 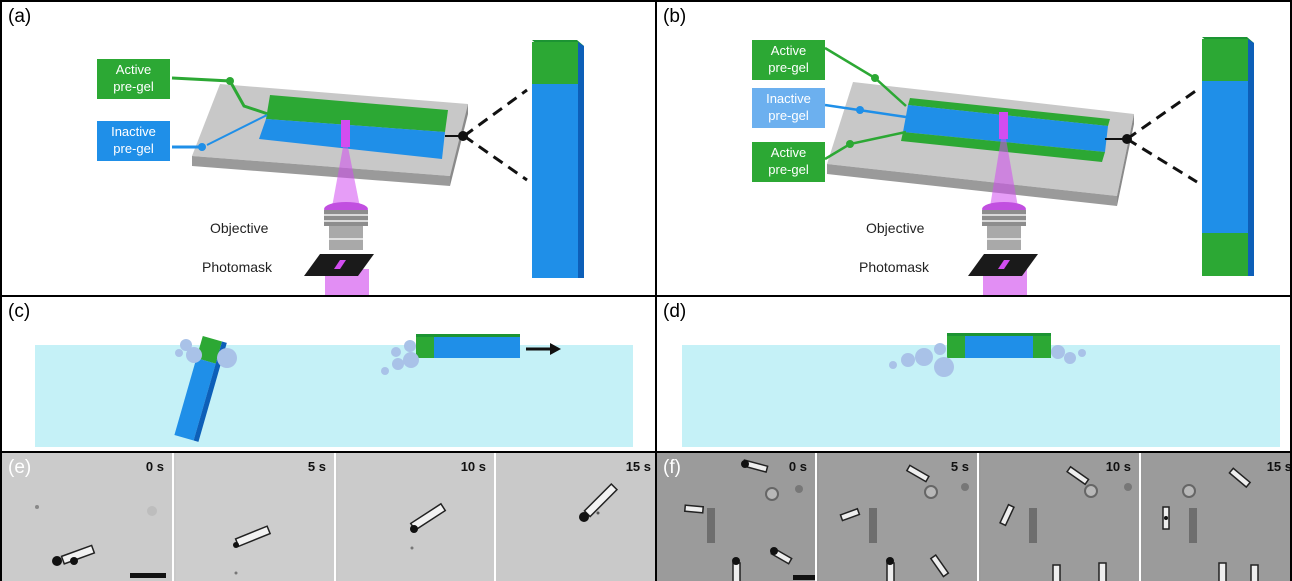 I want to click on panel-f: (f) 0 s 5 s 10 s, so click(x=973, y=516).